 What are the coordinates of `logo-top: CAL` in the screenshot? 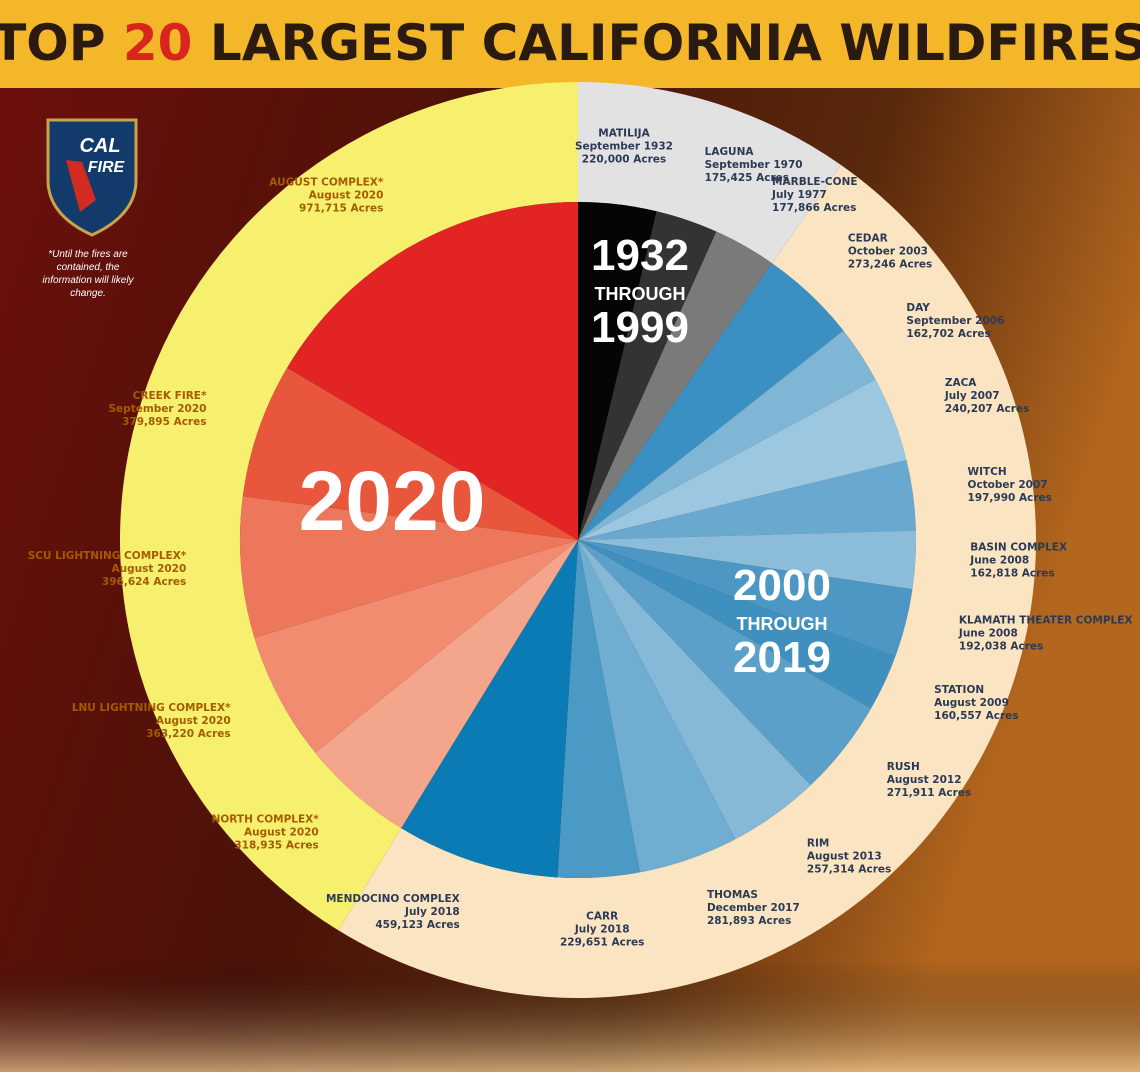 It's located at (99, 146).